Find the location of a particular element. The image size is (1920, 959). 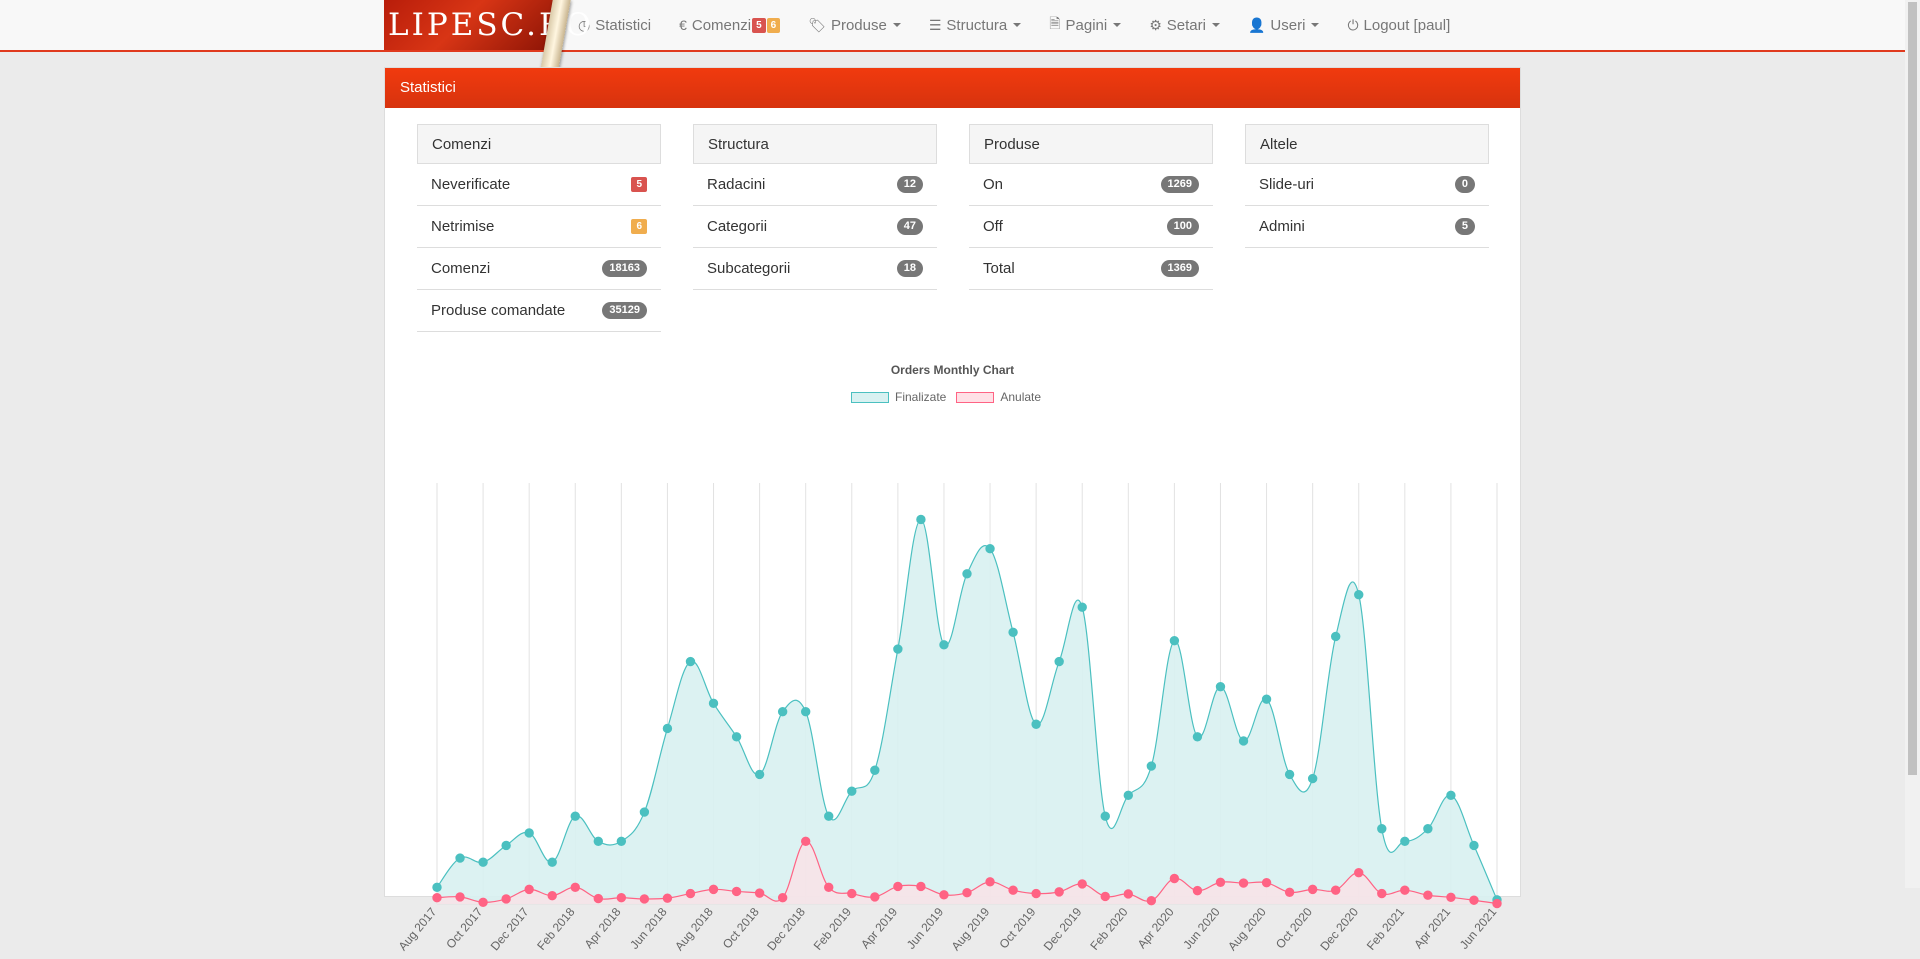

power-icon: ⏻ is located at coordinates (1353, 24).